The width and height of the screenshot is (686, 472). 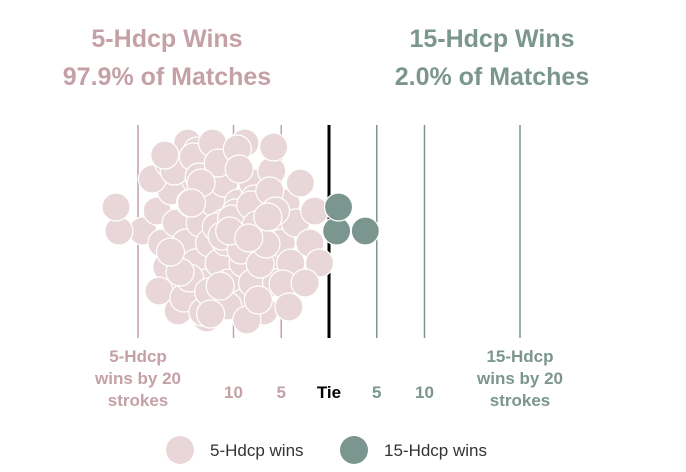 I want to click on legend-swatch-5-hdcp, so click(x=180, y=450).